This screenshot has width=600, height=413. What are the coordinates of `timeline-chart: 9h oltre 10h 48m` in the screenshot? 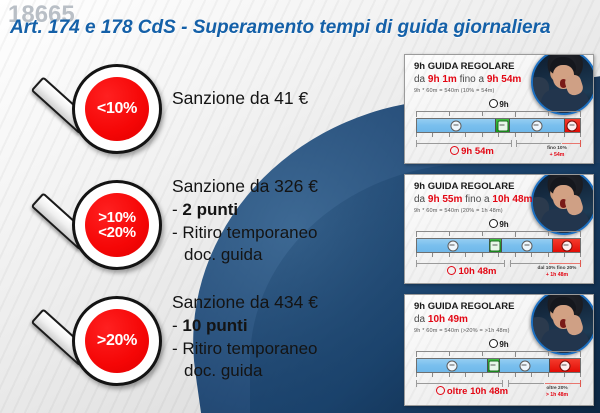 It's located at (499, 368).